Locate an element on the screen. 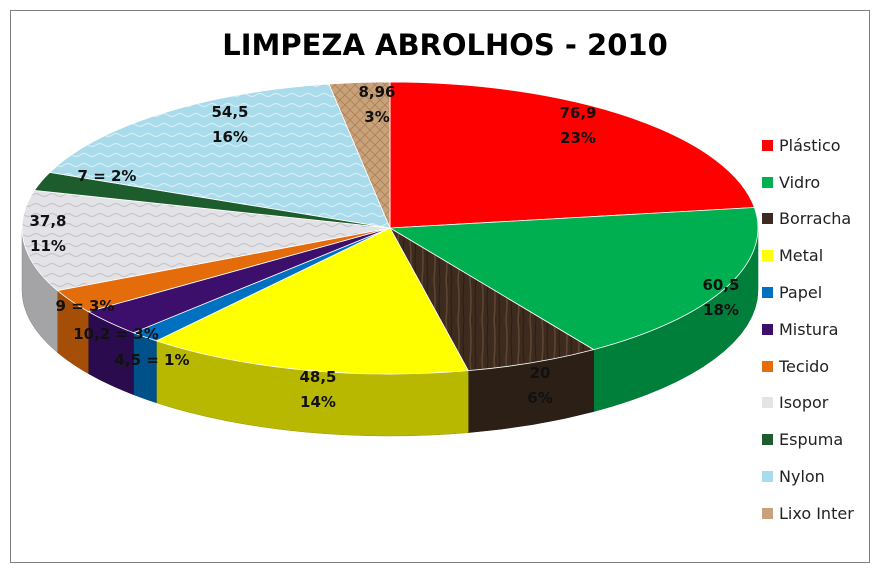 The image size is (890, 577). data-label-lixo-inter: 8,96 is located at coordinates (376, 92).